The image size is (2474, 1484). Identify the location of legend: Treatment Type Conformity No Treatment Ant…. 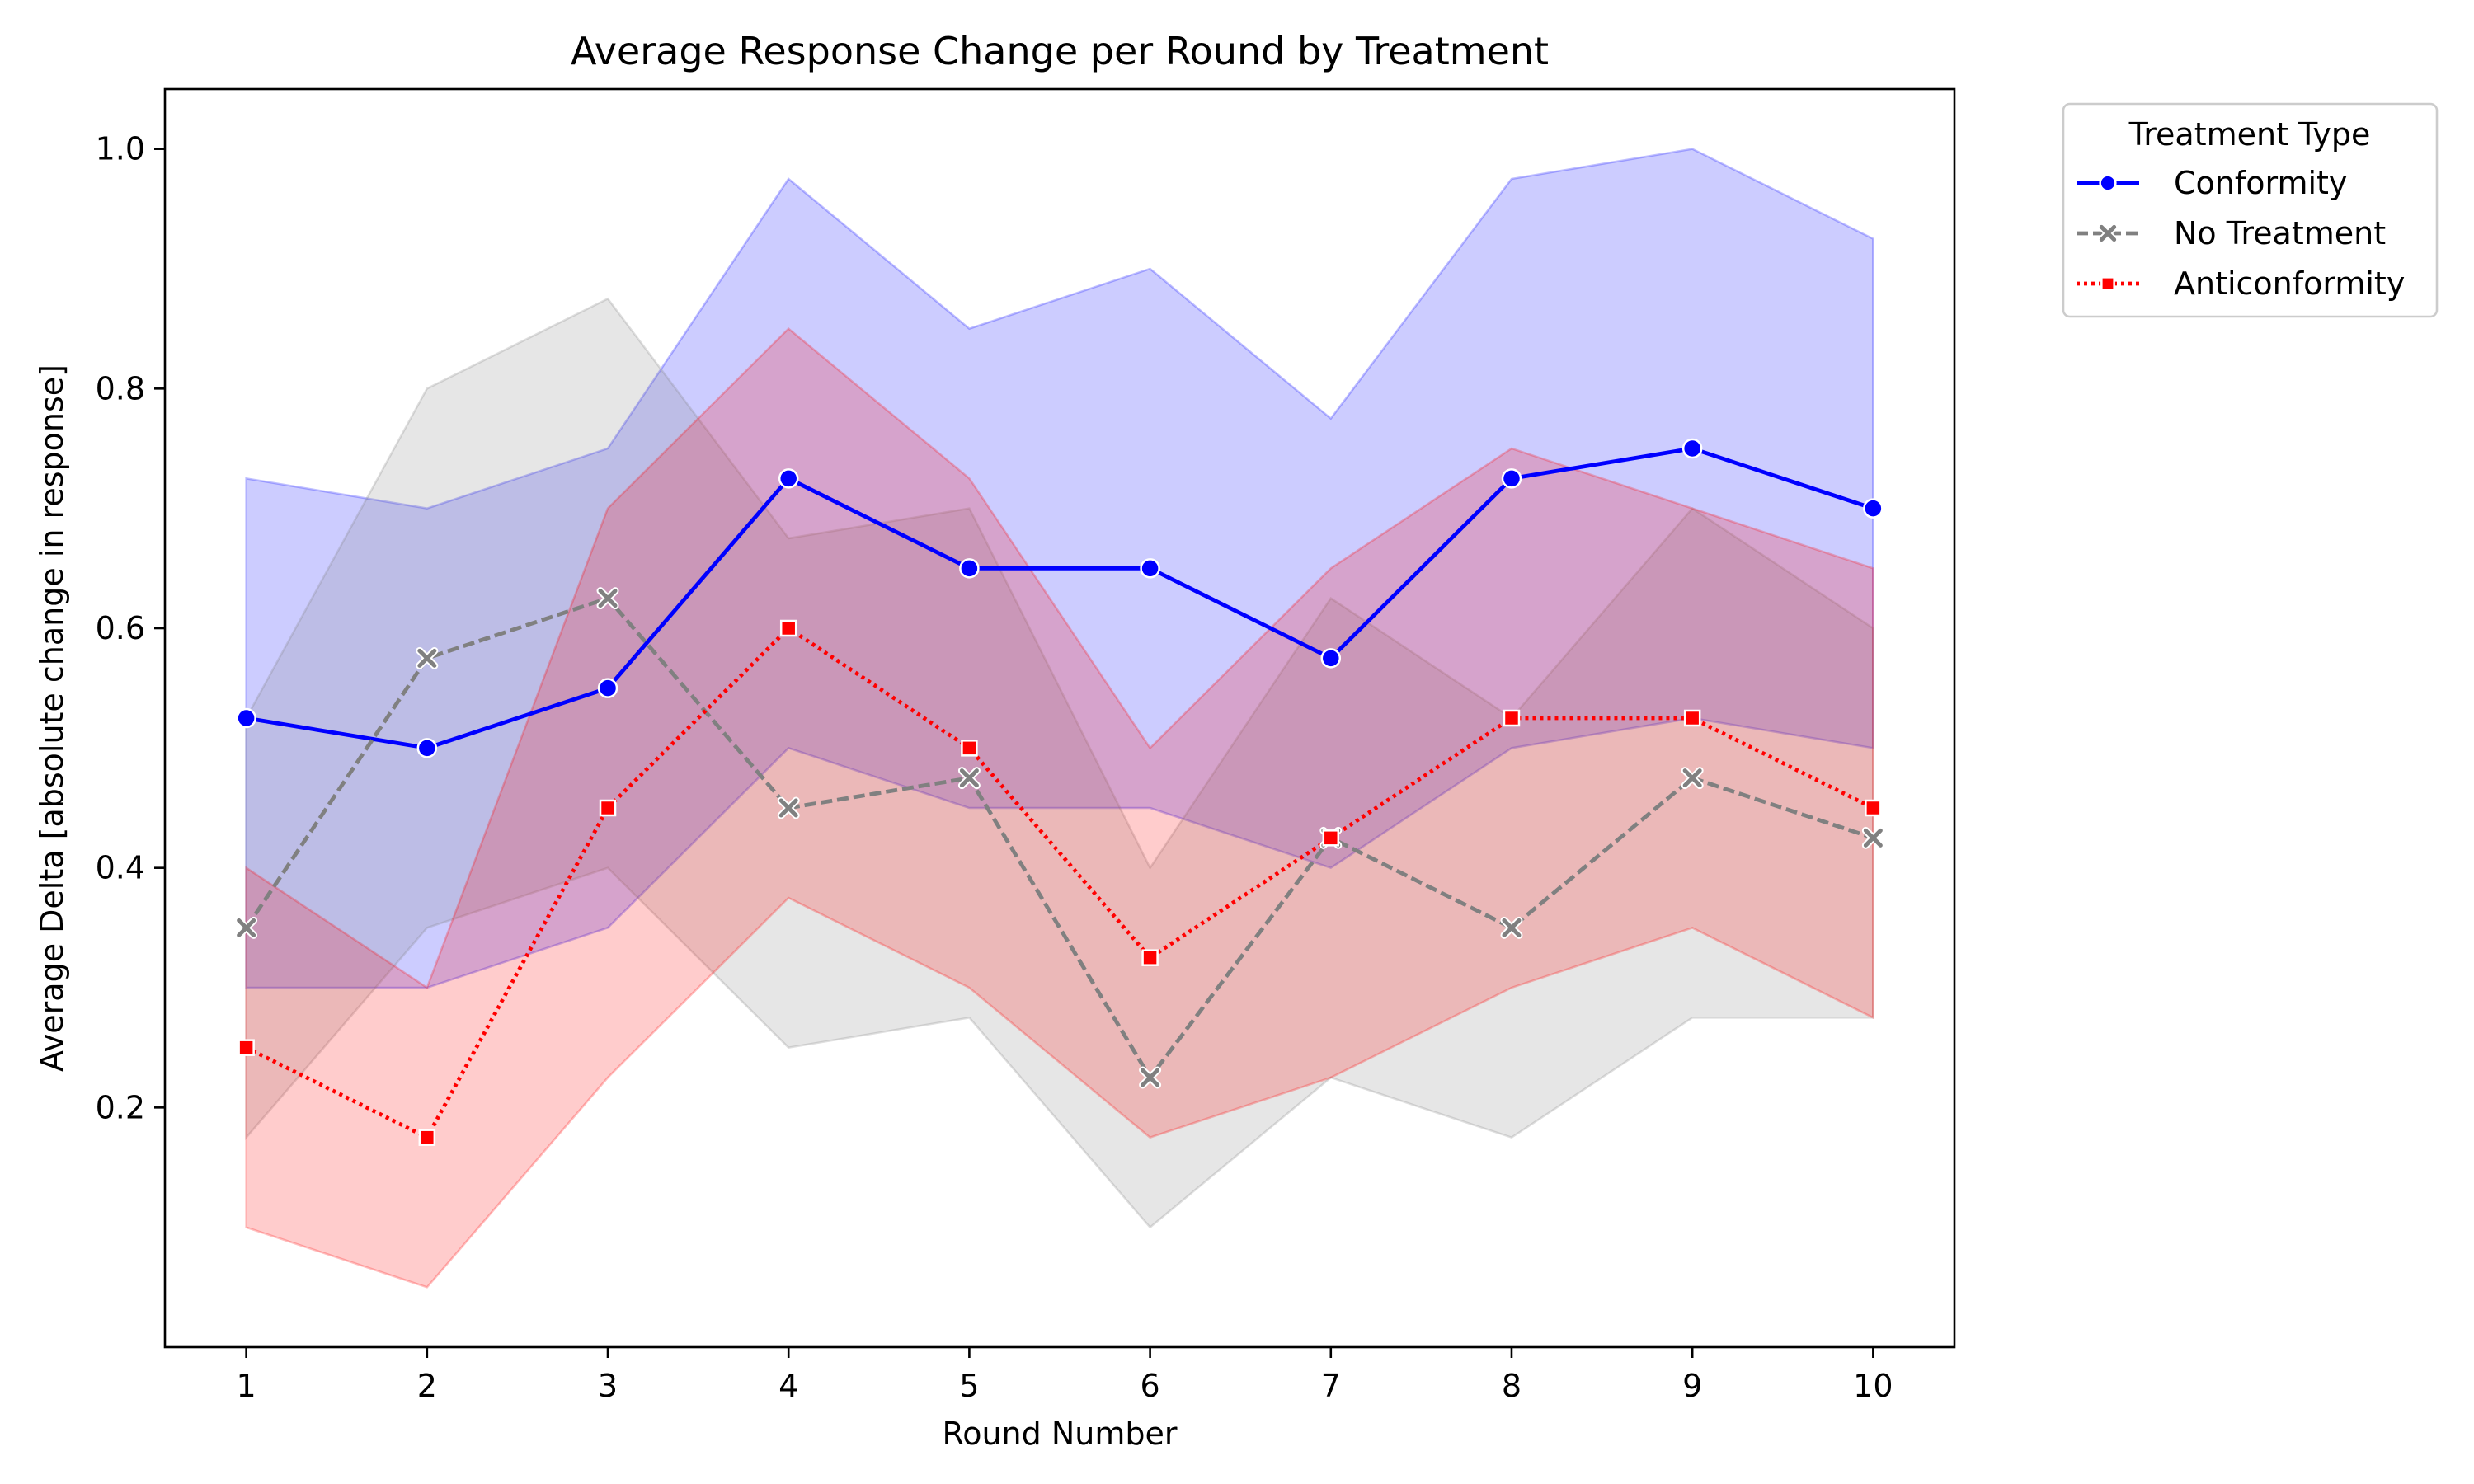
(2250, 210).